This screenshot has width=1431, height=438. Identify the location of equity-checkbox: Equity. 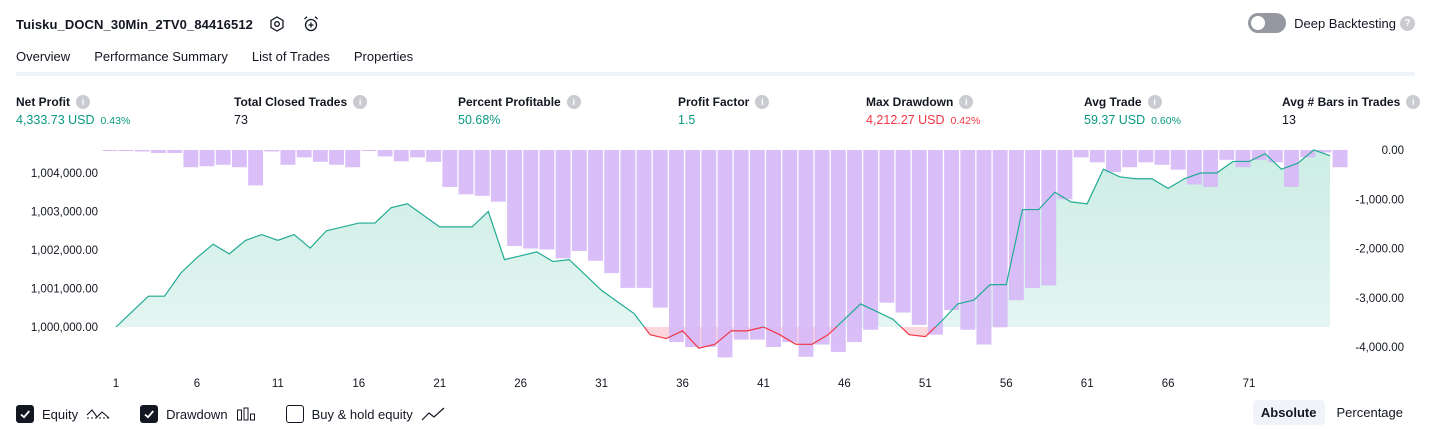
(63, 414).